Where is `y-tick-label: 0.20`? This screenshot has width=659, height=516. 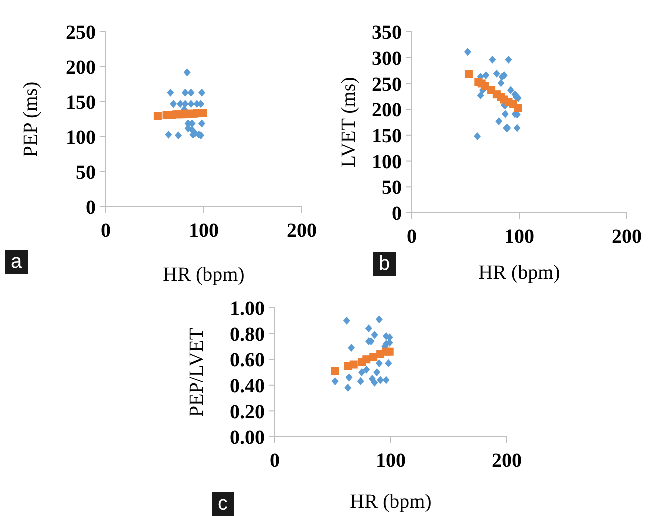
y-tick-label: 0.20 is located at coordinates (247, 412).